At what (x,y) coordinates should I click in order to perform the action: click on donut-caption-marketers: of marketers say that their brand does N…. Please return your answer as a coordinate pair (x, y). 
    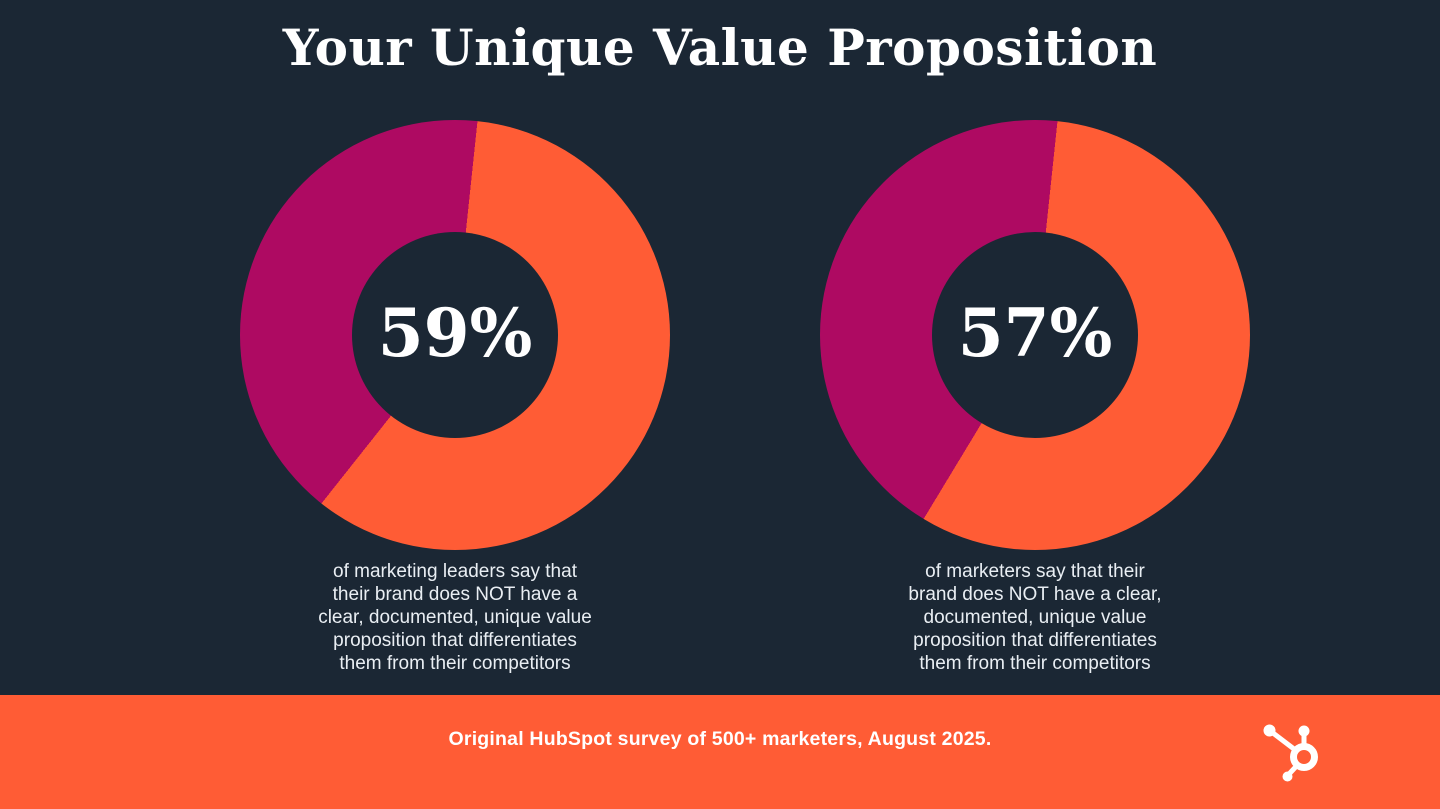
    Looking at the image, I should click on (1035, 617).